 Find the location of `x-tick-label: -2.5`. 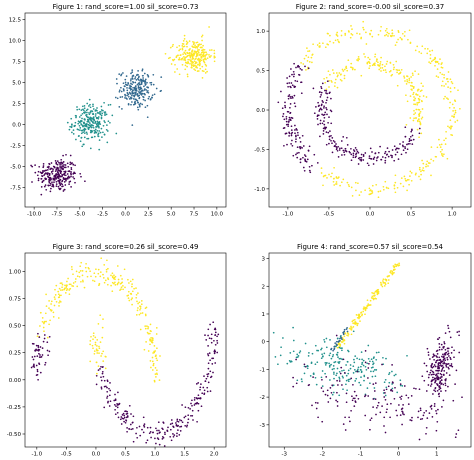

x-tick-label: -2.5 is located at coordinates (102, 215).